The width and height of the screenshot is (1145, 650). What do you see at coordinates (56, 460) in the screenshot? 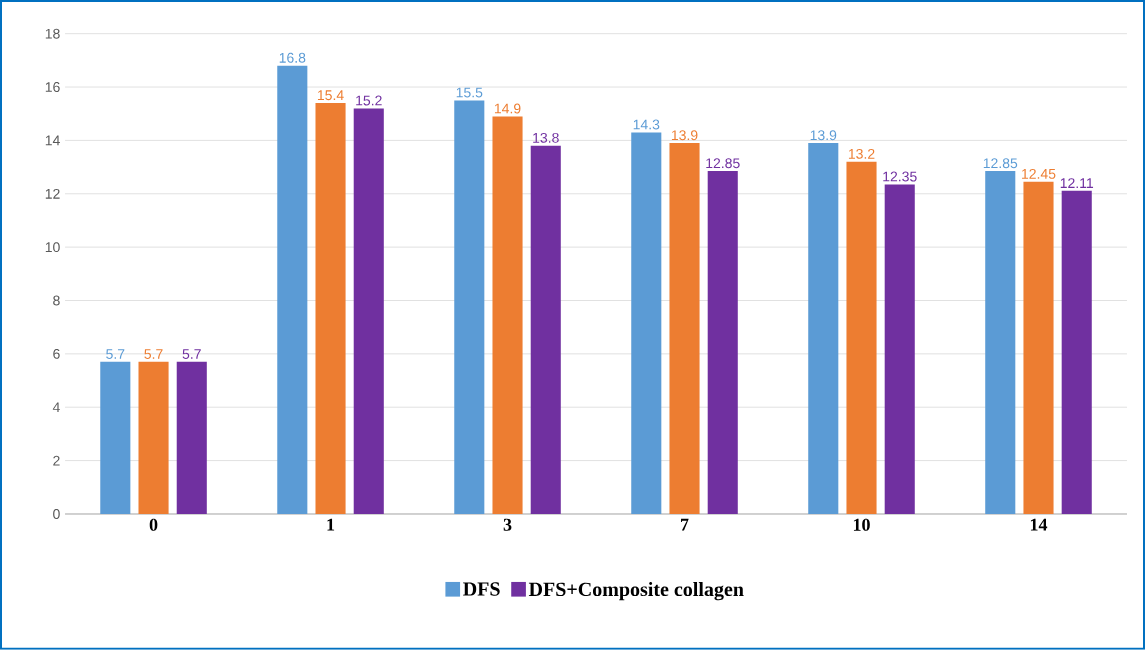
I see `y-tick-label: 2` at bounding box center [56, 460].